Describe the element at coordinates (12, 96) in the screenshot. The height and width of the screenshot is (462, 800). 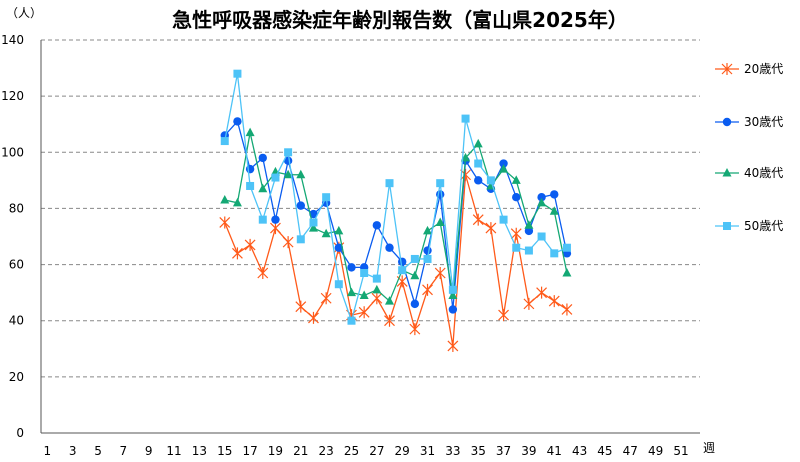
I see `y-tick-label: 120` at that location.